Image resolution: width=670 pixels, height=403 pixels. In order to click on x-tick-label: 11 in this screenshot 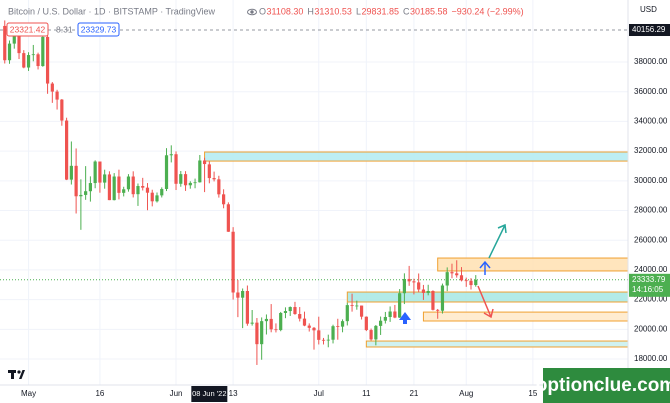, I will do `click(366, 393)`.